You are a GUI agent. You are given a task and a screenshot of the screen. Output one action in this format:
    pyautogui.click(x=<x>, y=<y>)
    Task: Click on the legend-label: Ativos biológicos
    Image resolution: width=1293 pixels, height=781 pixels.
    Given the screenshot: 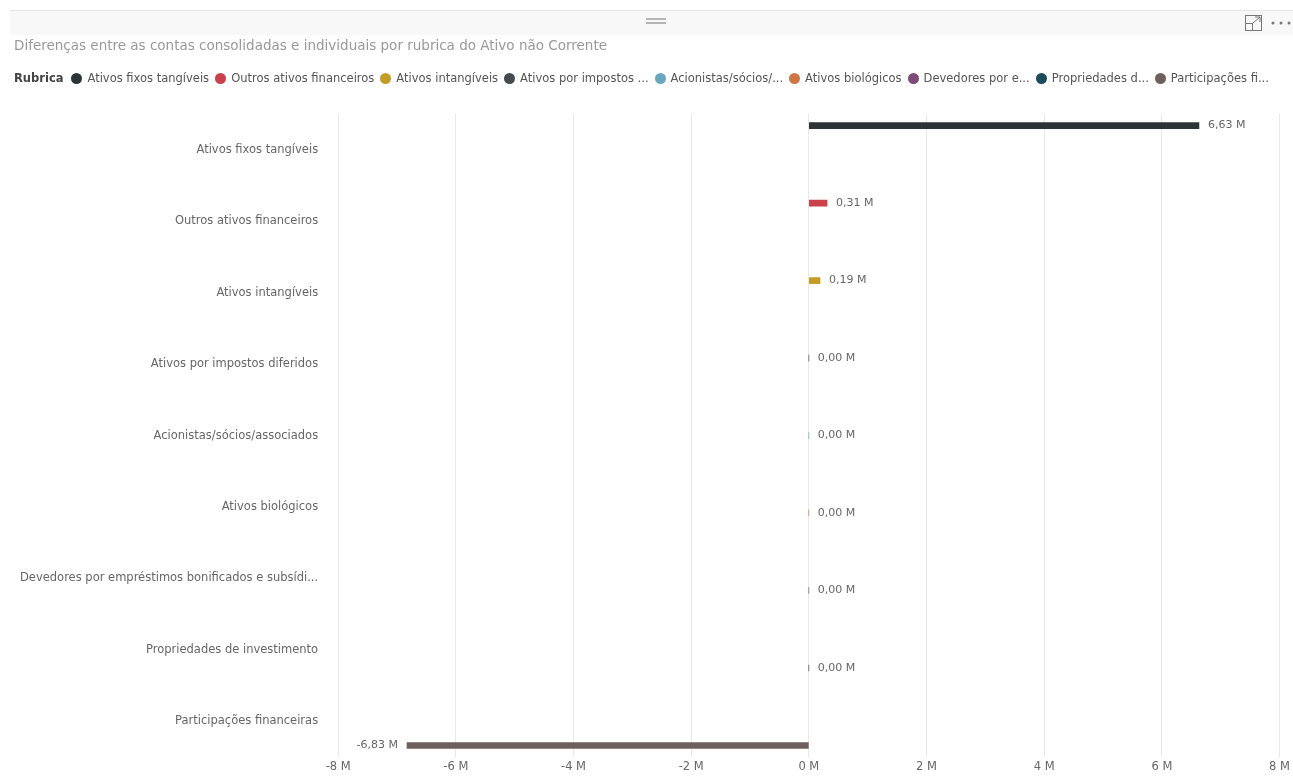 What is the action you would take?
    pyautogui.click(x=853, y=78)
    